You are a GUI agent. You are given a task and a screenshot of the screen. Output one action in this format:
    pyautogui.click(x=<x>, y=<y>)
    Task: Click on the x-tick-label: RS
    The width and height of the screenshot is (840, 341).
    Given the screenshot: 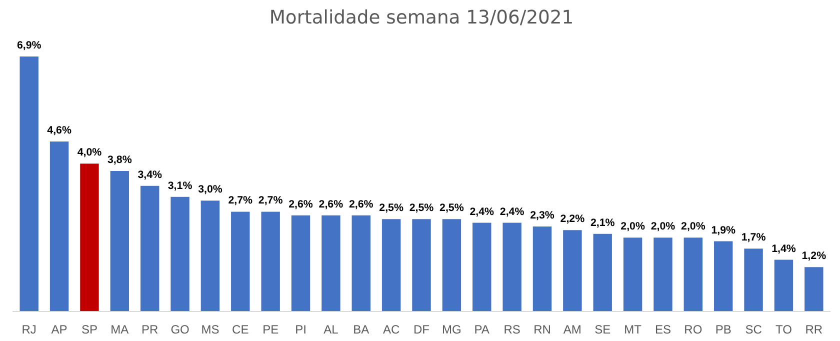 What is the action you would take?
    pyautogui.click(x=512, y=329)
    